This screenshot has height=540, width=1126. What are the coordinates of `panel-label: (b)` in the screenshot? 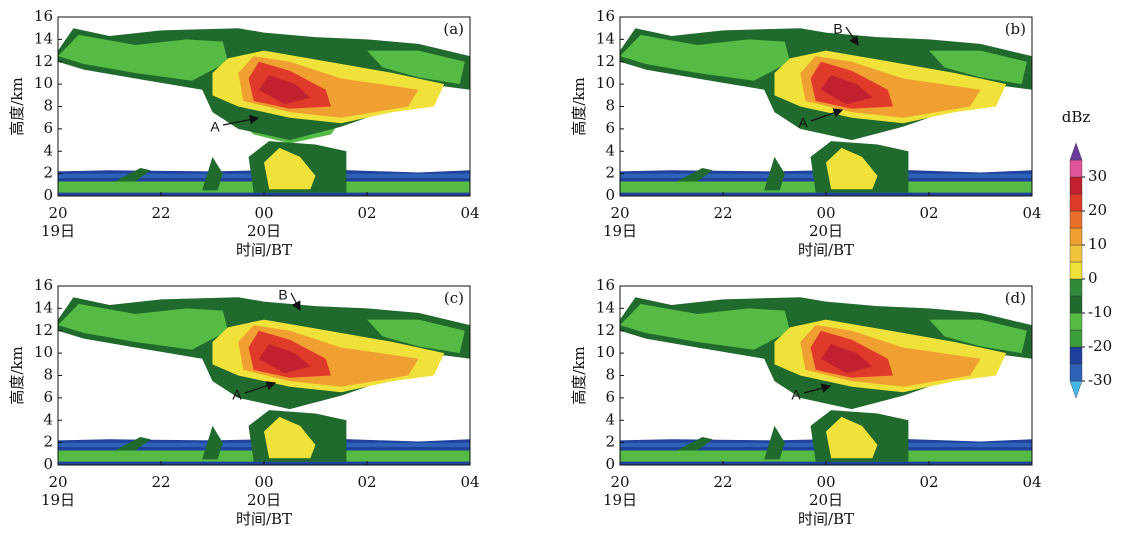 It's located at (1015, 29).